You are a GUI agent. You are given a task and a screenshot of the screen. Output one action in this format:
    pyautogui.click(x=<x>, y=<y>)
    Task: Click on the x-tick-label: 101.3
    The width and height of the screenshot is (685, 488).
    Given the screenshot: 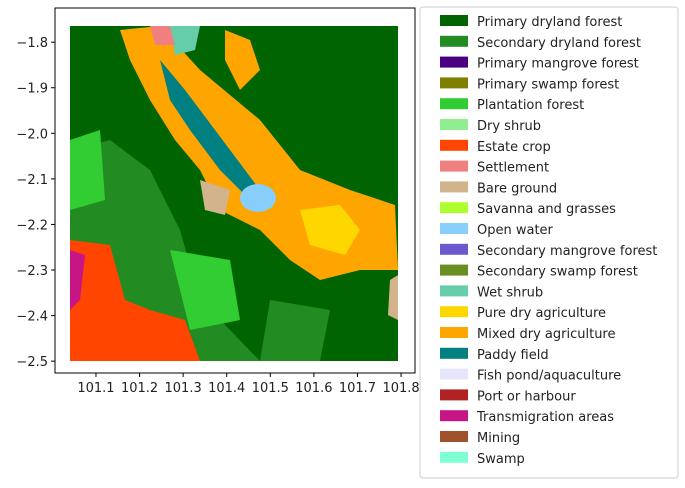 What is the action you would take?
    pyautogui.click(x=183, y=388)
    